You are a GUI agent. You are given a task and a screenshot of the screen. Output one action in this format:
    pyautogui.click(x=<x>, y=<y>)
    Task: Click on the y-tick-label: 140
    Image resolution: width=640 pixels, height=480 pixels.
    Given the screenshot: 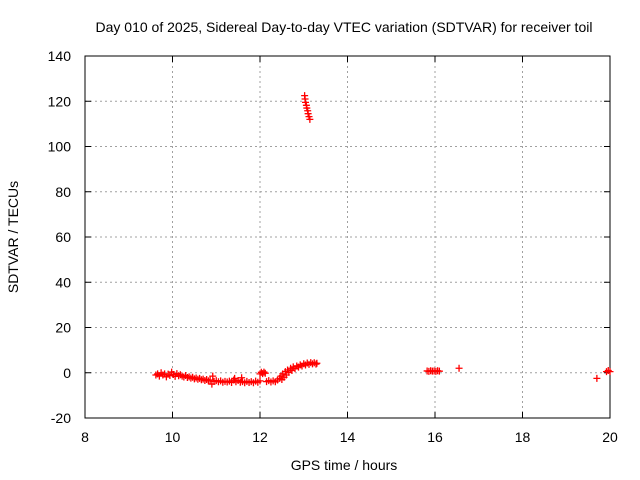 What is the action you would take?
    pyautogui.click(x=60, y=56)
    